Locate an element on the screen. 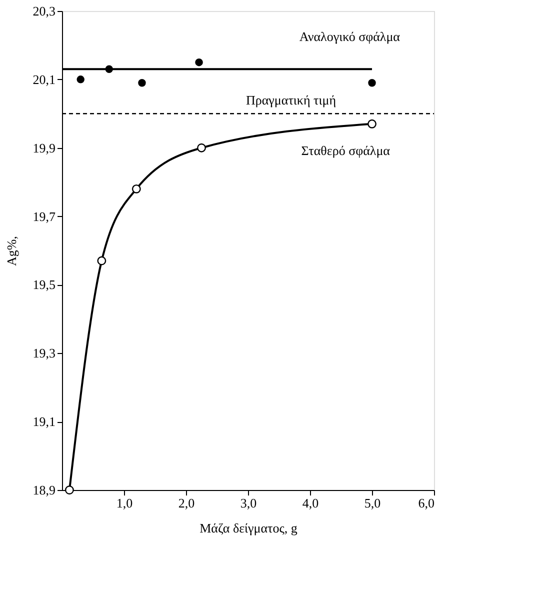 The height and width of the screenshot is (601, 552). y-axis-title: Ag%, is located at coordinates (11, 251).